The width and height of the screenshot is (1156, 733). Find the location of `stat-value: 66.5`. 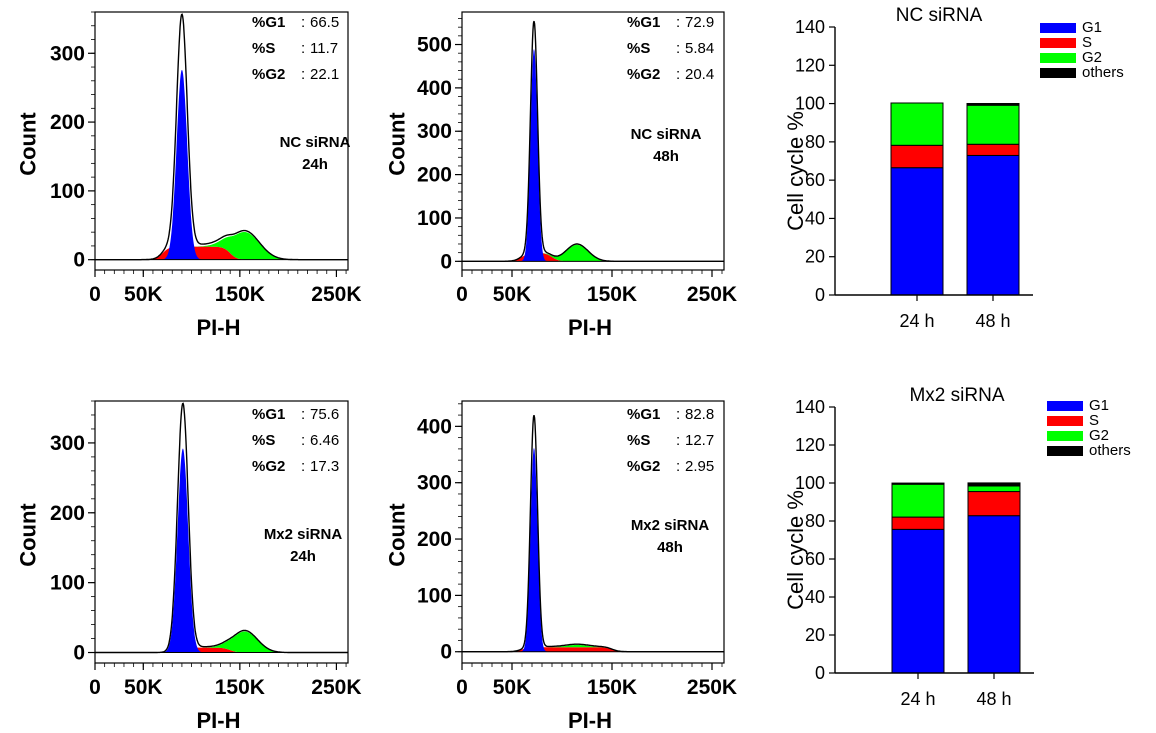

stat-value: 66.5 is located at coordinates (324, 22).